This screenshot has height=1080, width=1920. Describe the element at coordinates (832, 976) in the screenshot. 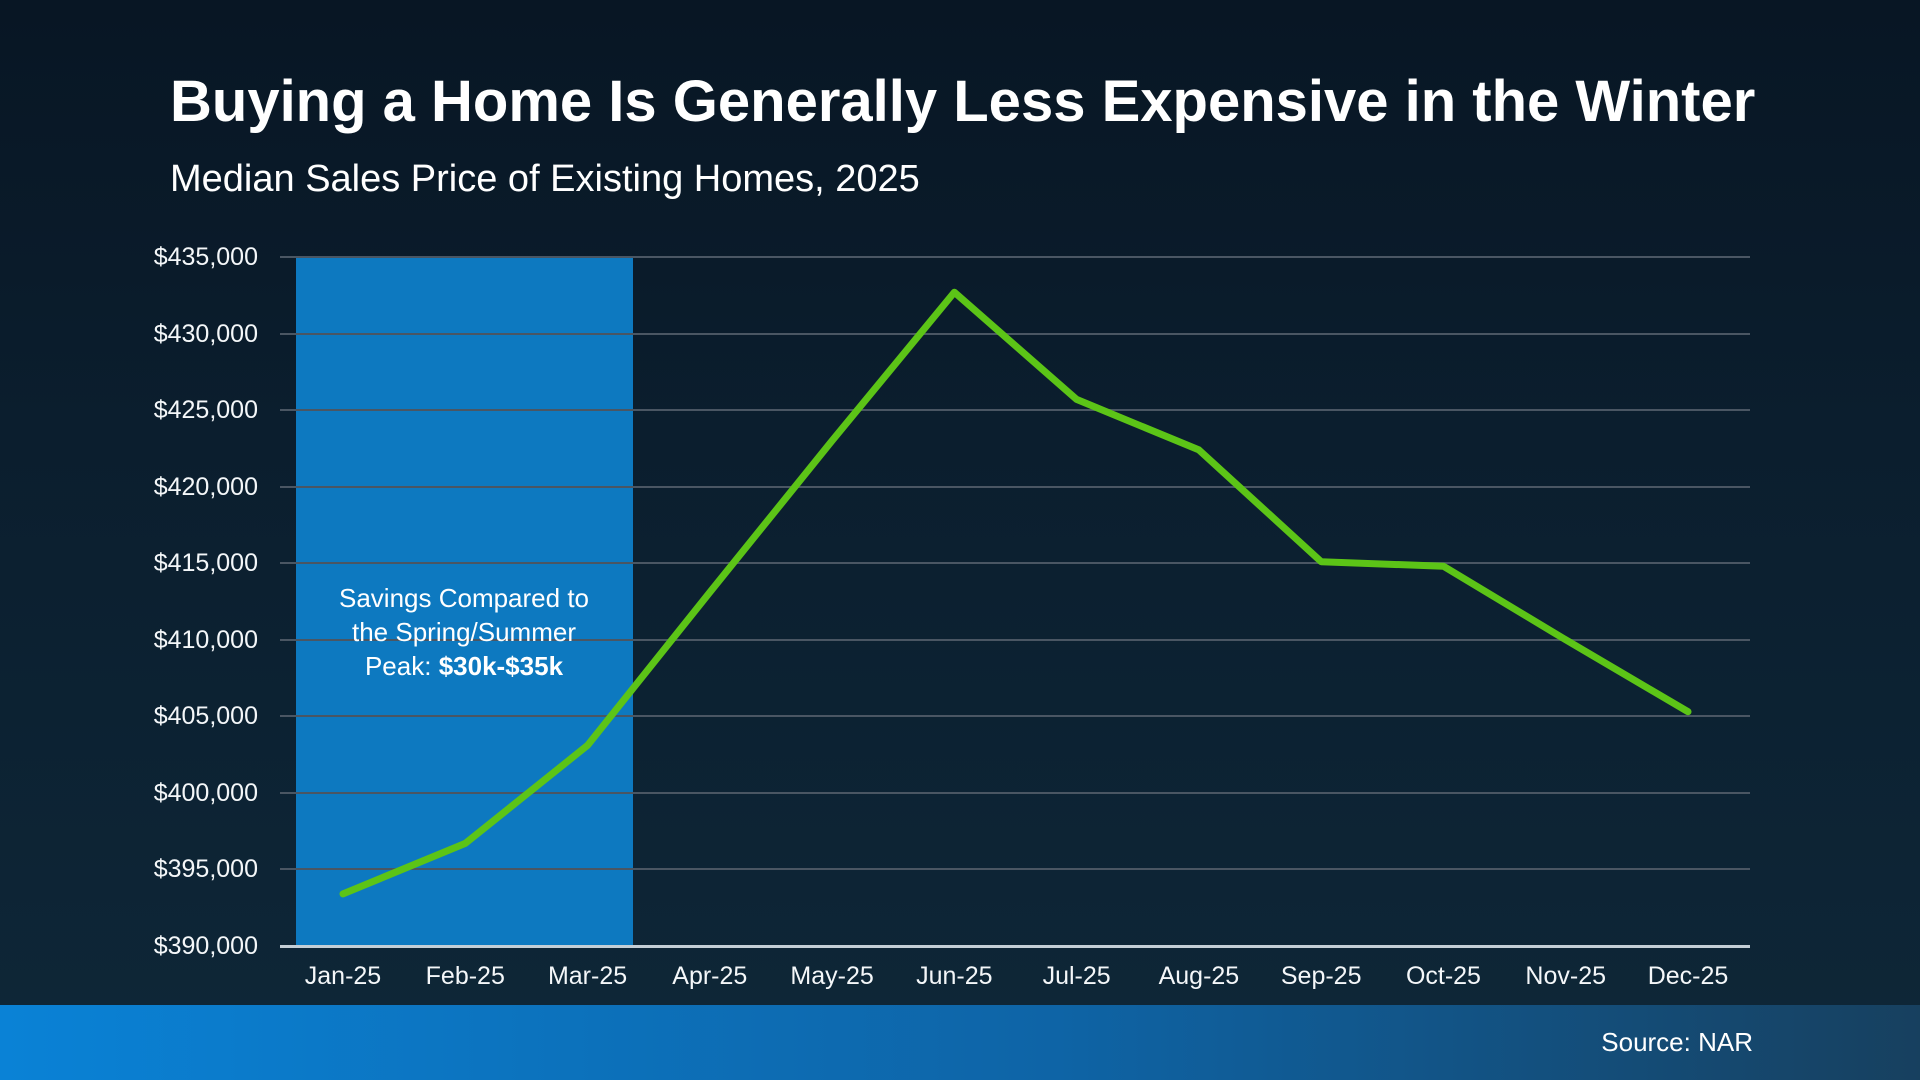

I see `x-tick-label: May-25` at that location.